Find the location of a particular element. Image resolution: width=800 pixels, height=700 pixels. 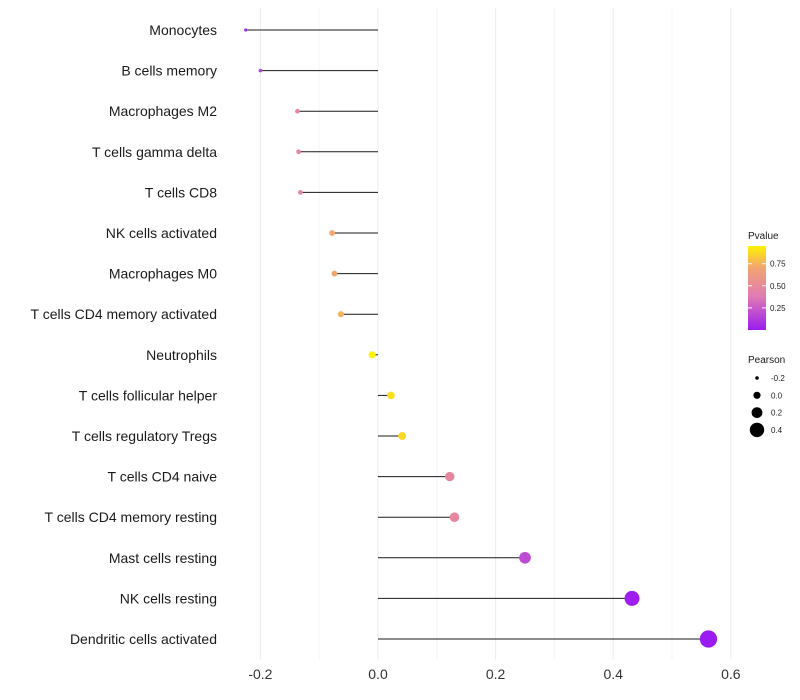

x-tick-label: 0.6 is located at coordinates (731, 674).